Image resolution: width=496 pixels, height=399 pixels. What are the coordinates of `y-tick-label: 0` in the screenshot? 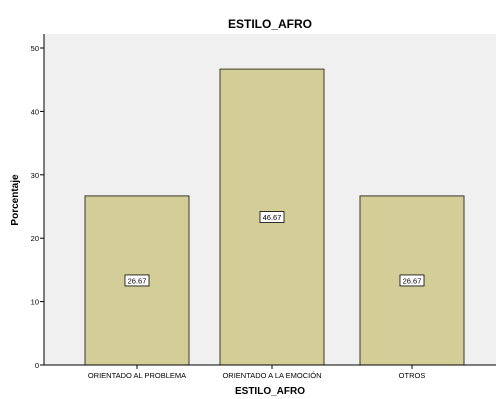 It's located at (37, 365).